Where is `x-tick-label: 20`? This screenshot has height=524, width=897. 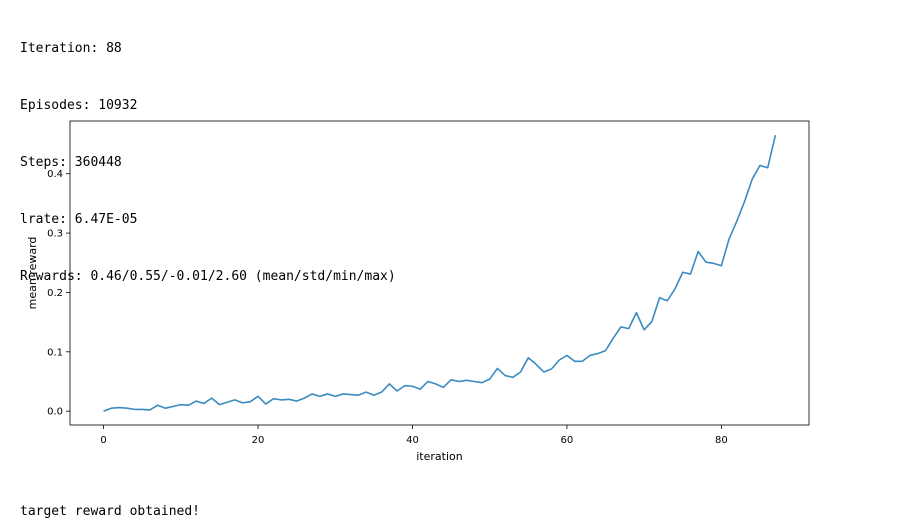 x-tick-label: 20 is located at coordinates (258, 440).